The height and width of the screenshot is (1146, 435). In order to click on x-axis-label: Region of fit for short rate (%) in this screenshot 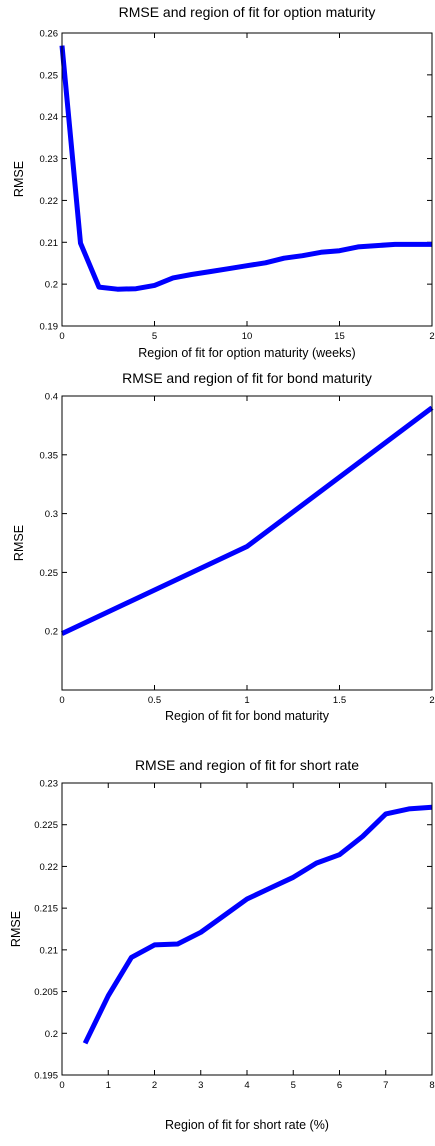, I will do `click(247, 1125)`.